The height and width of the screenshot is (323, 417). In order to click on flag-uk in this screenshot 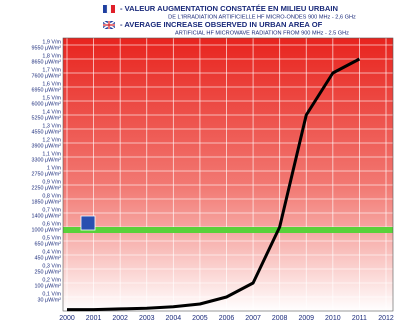, I will do `click(109, 25)`.